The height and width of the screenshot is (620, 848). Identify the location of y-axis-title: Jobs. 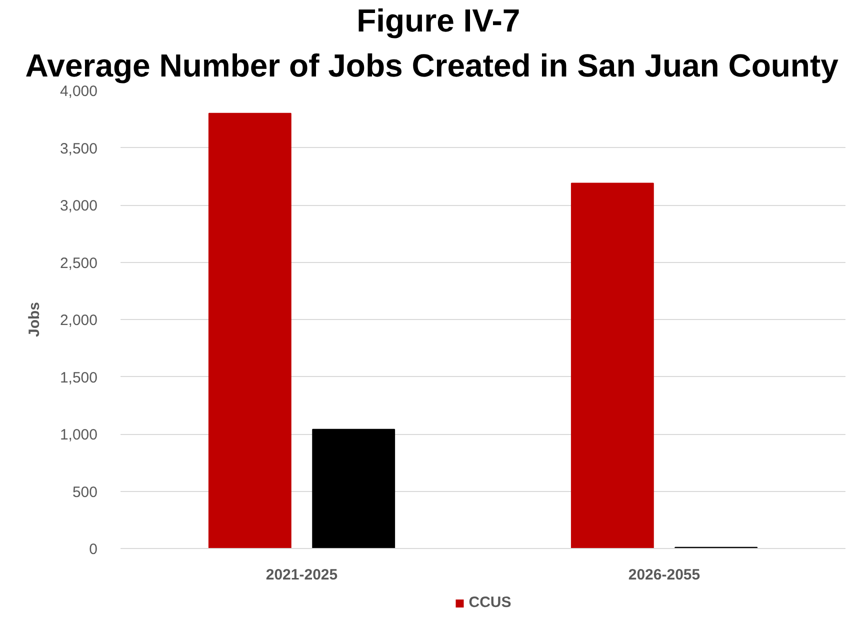
(34, 320).